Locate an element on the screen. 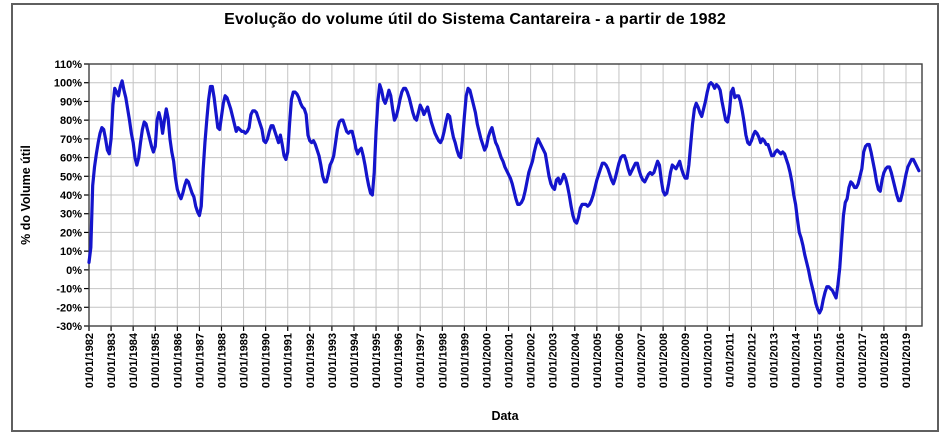 The height and width of the screenshot is (444, 950). x-axis-title: Data is located at coordinates (505, 416).